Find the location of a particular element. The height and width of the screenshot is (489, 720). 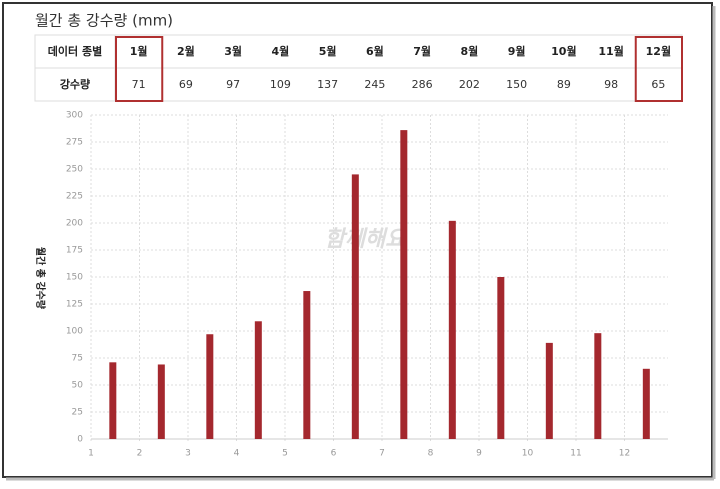

x-tick-label: 5 is located at coordinates (285, 454).